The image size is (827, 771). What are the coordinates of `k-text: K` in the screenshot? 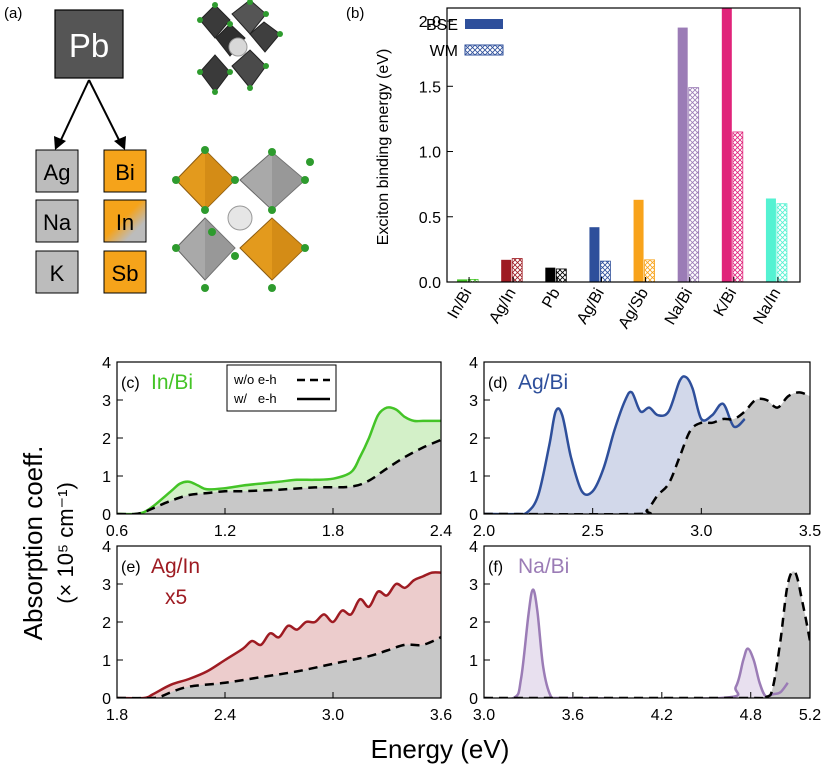 It's located at (57, 273).